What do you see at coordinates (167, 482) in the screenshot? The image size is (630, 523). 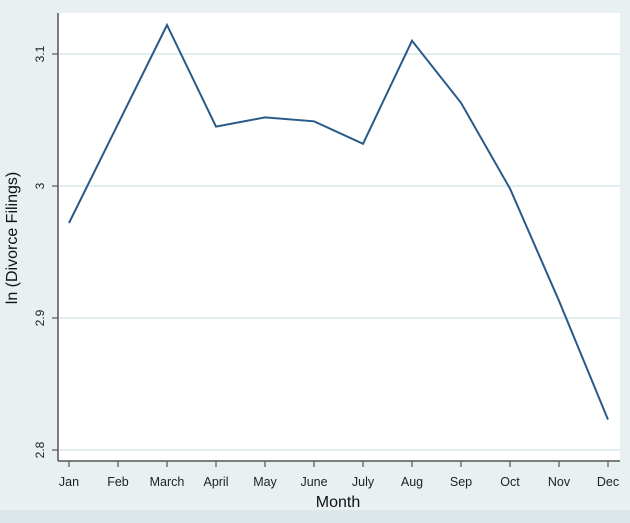 I see `x-tick-label: March` at bounding box center [167, 482].